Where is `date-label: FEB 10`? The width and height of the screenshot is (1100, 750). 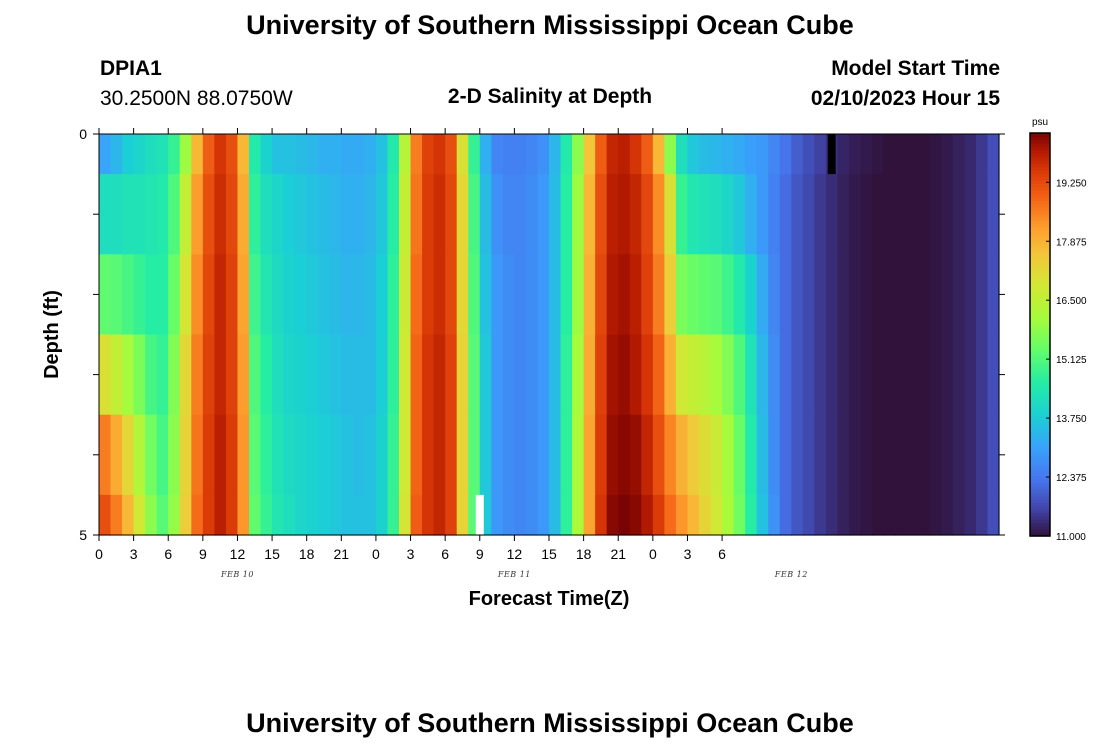 date-label: FEB 10 is located at coordinates (237, 574).